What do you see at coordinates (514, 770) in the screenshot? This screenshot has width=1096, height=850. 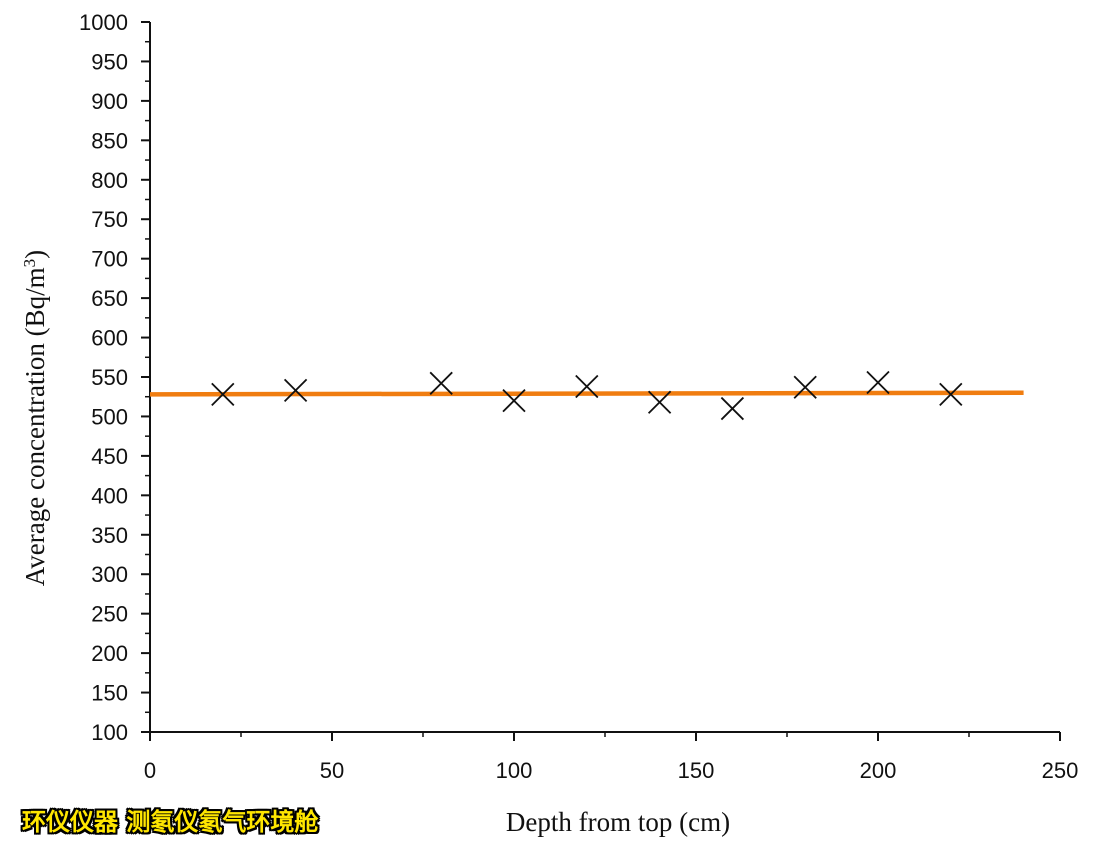 I see `x-tick-label: 100` at bounding box center [514, 770].